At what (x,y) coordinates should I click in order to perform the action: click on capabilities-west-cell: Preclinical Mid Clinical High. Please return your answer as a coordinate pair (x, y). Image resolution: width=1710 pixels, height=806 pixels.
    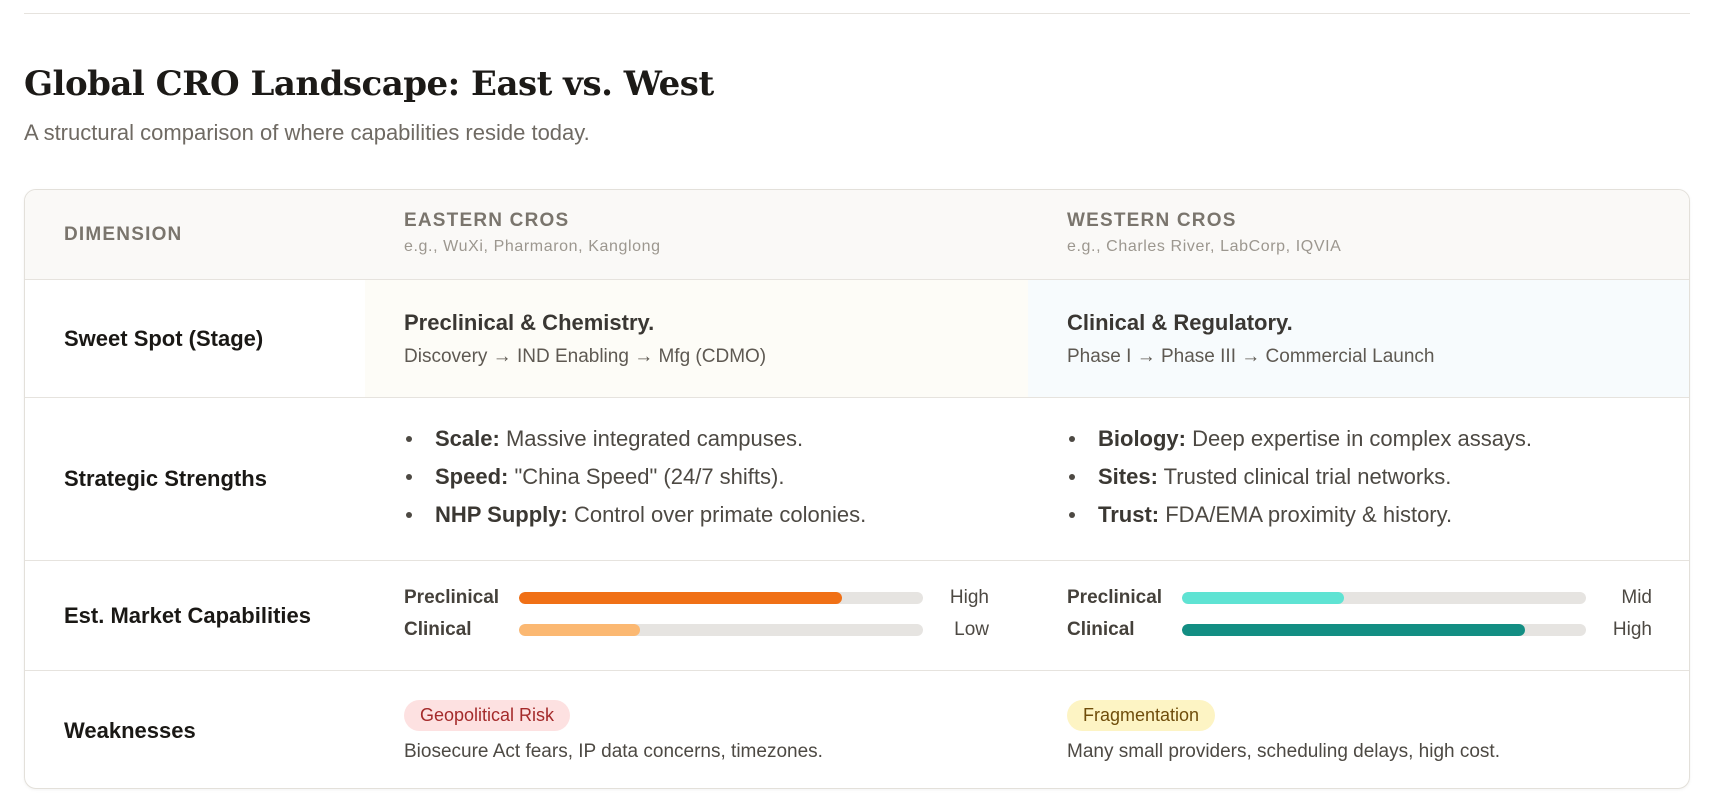
    Looking at the image, I should click on (1358, 615).